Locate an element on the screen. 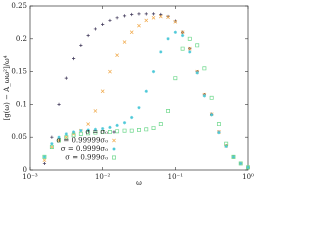 The height and width of the screenshot is (240, 320). y-tick-label: 0.1 is located at coordinates (21, 104).